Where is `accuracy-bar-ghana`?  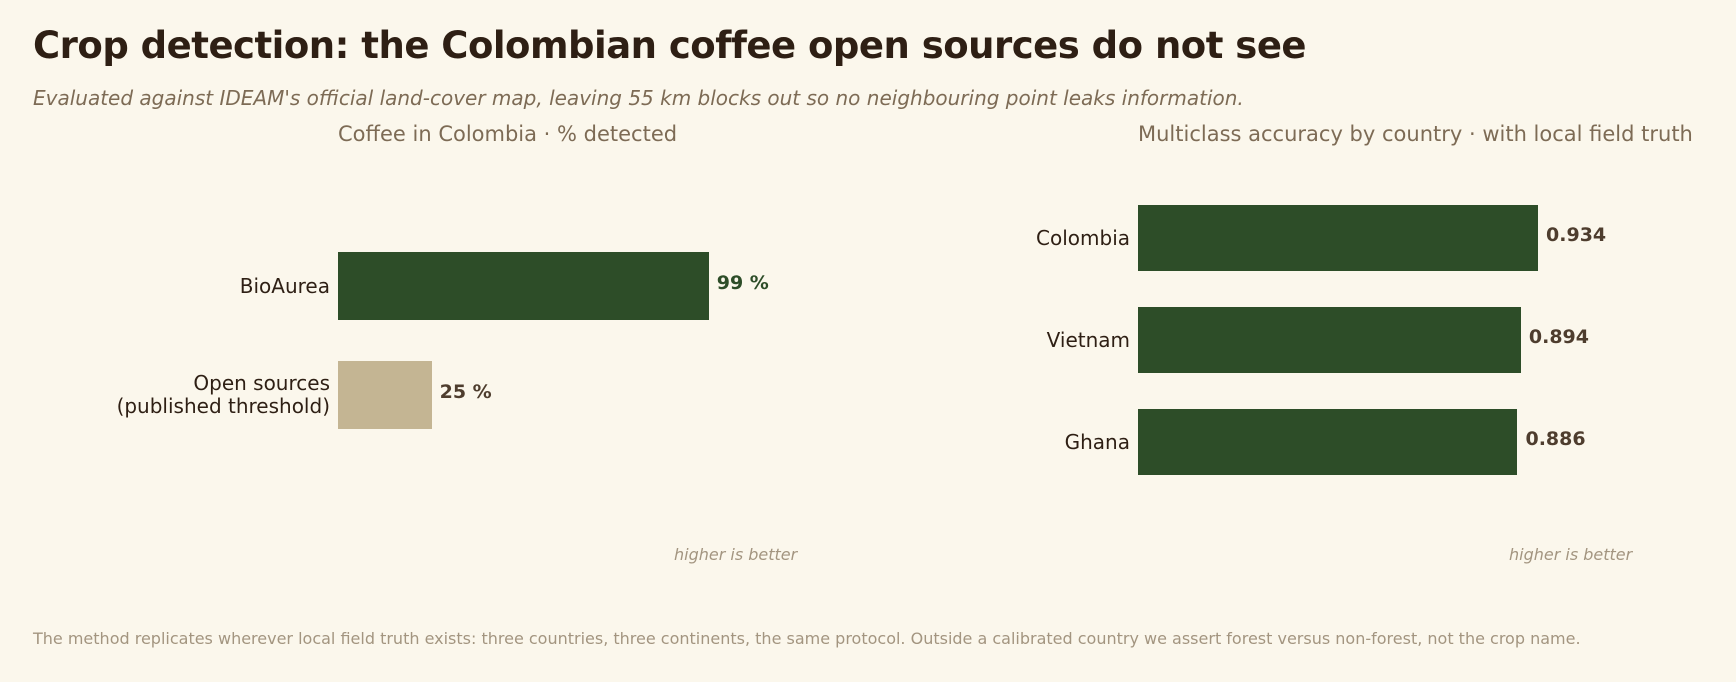
accuracy-bar-ghana is located at coordinates (1328, 442).